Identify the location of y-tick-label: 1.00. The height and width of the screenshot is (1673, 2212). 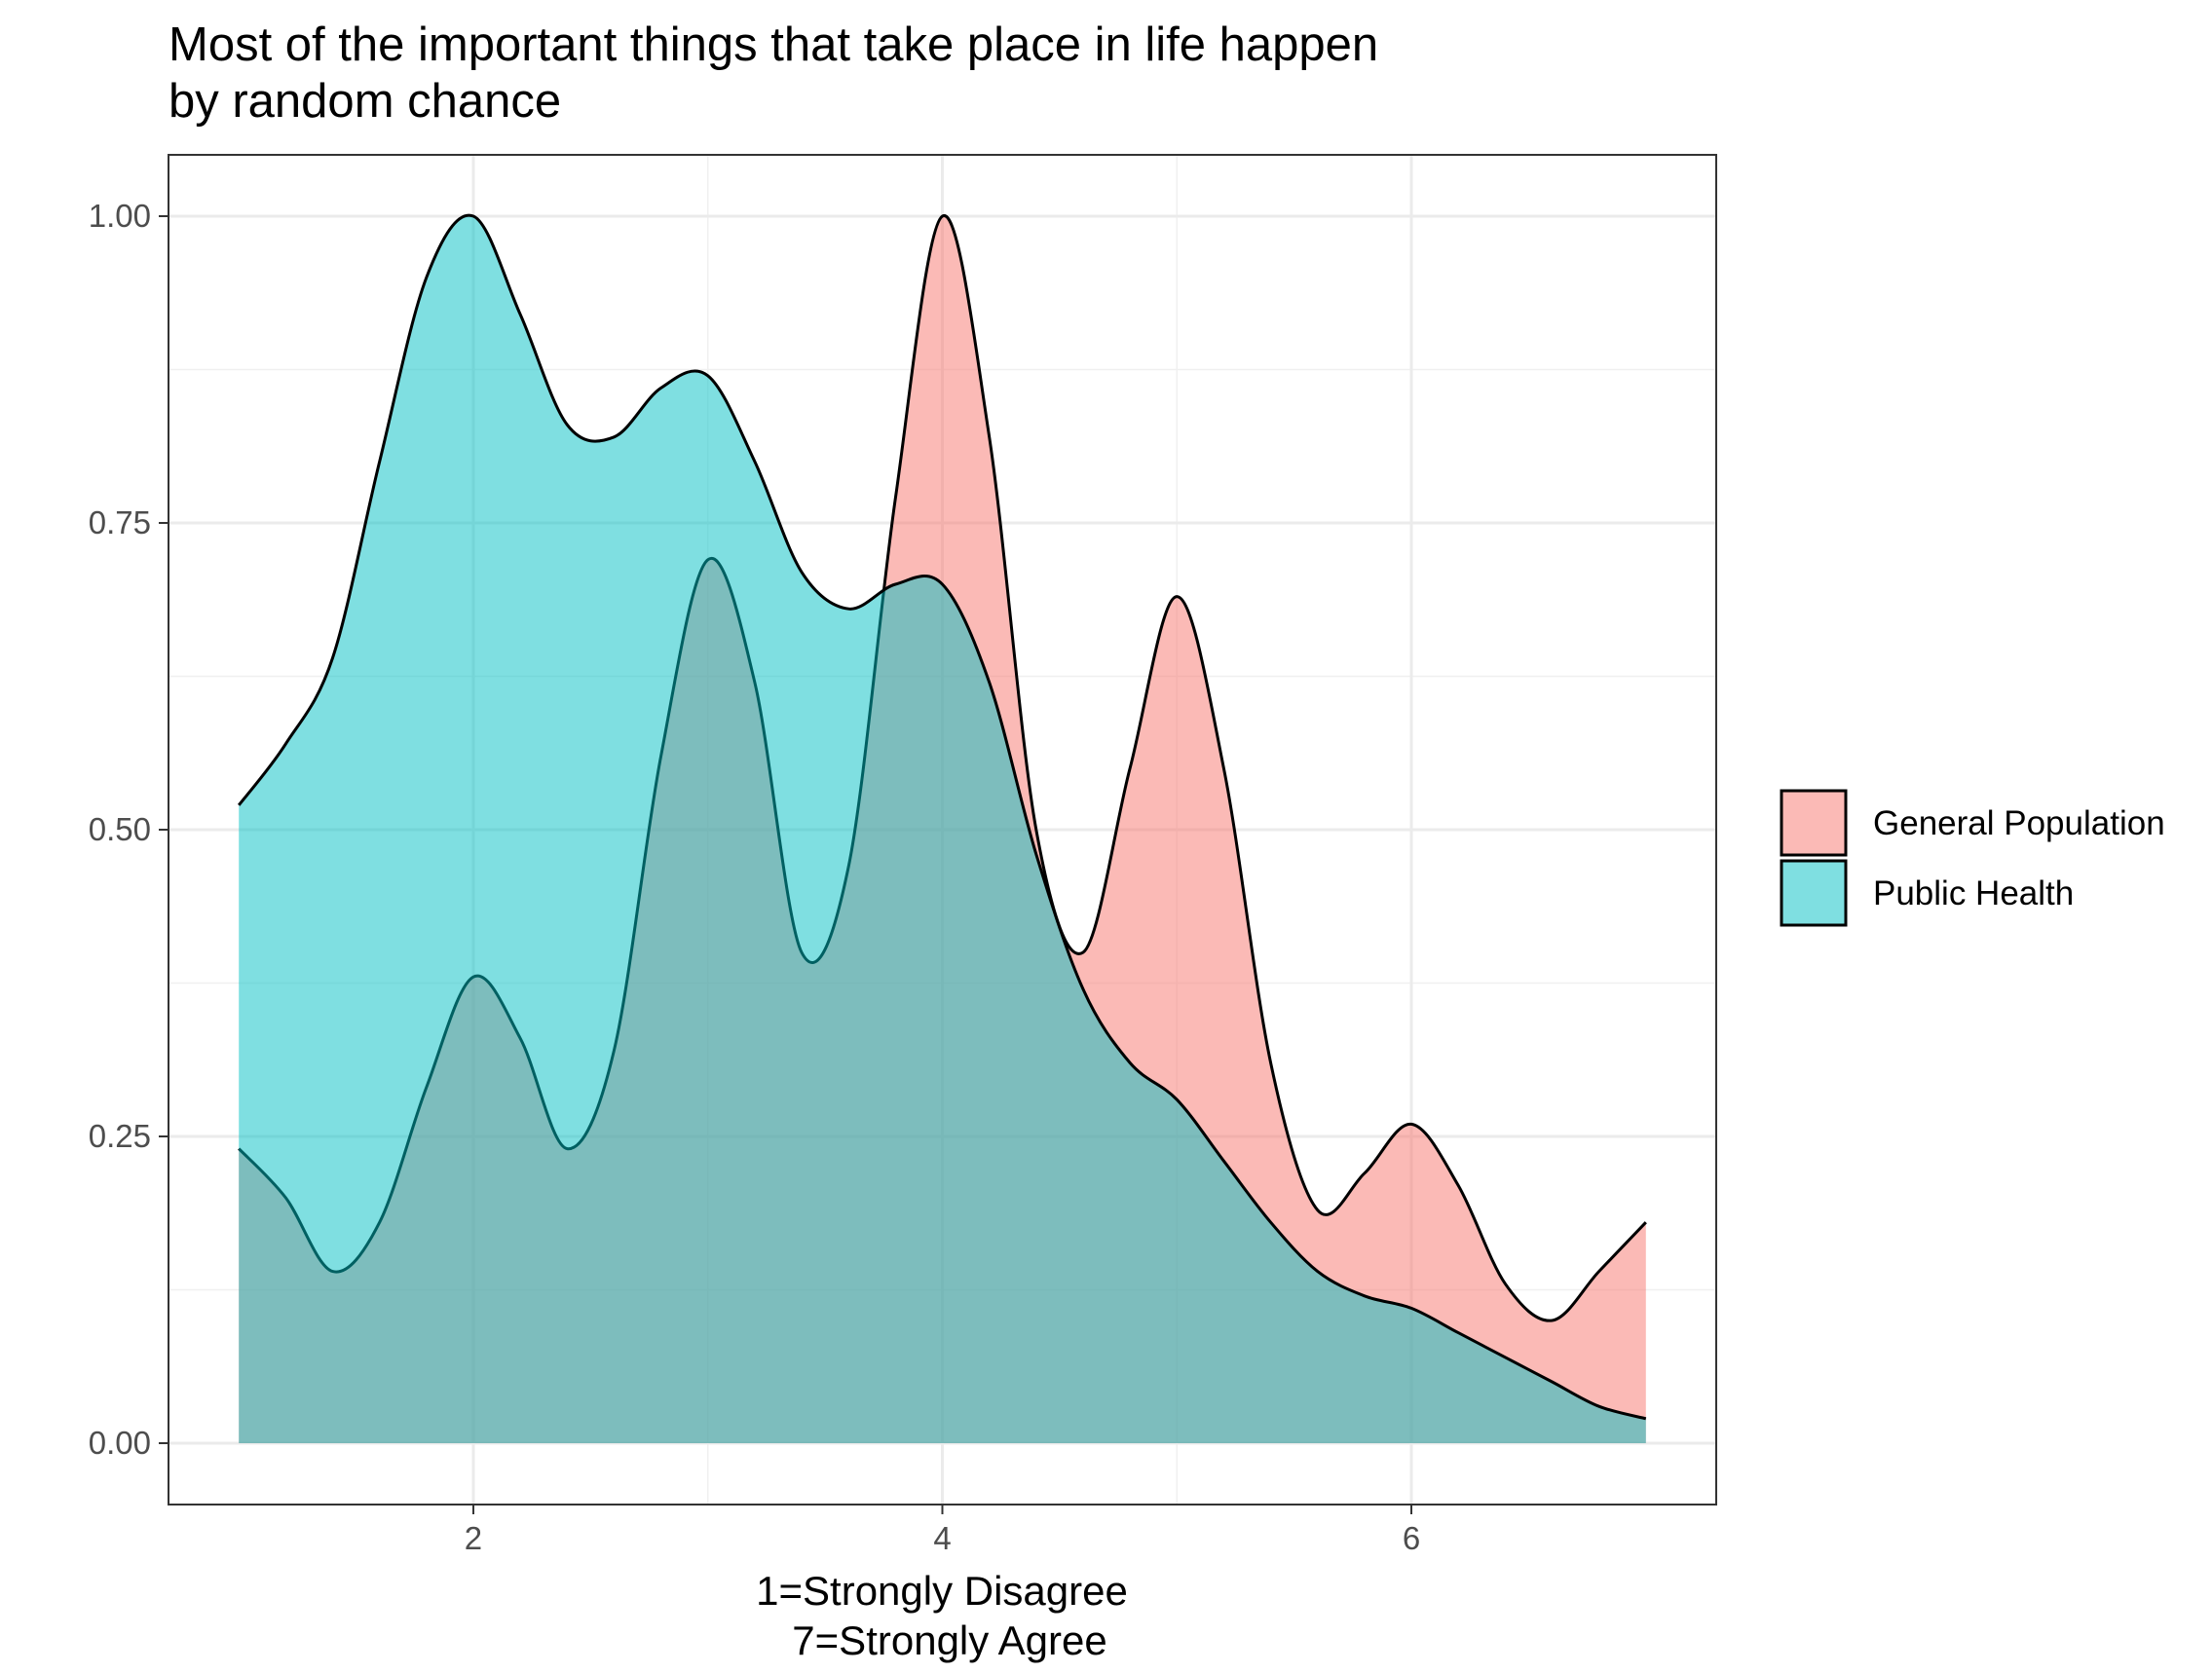
(120, 216).